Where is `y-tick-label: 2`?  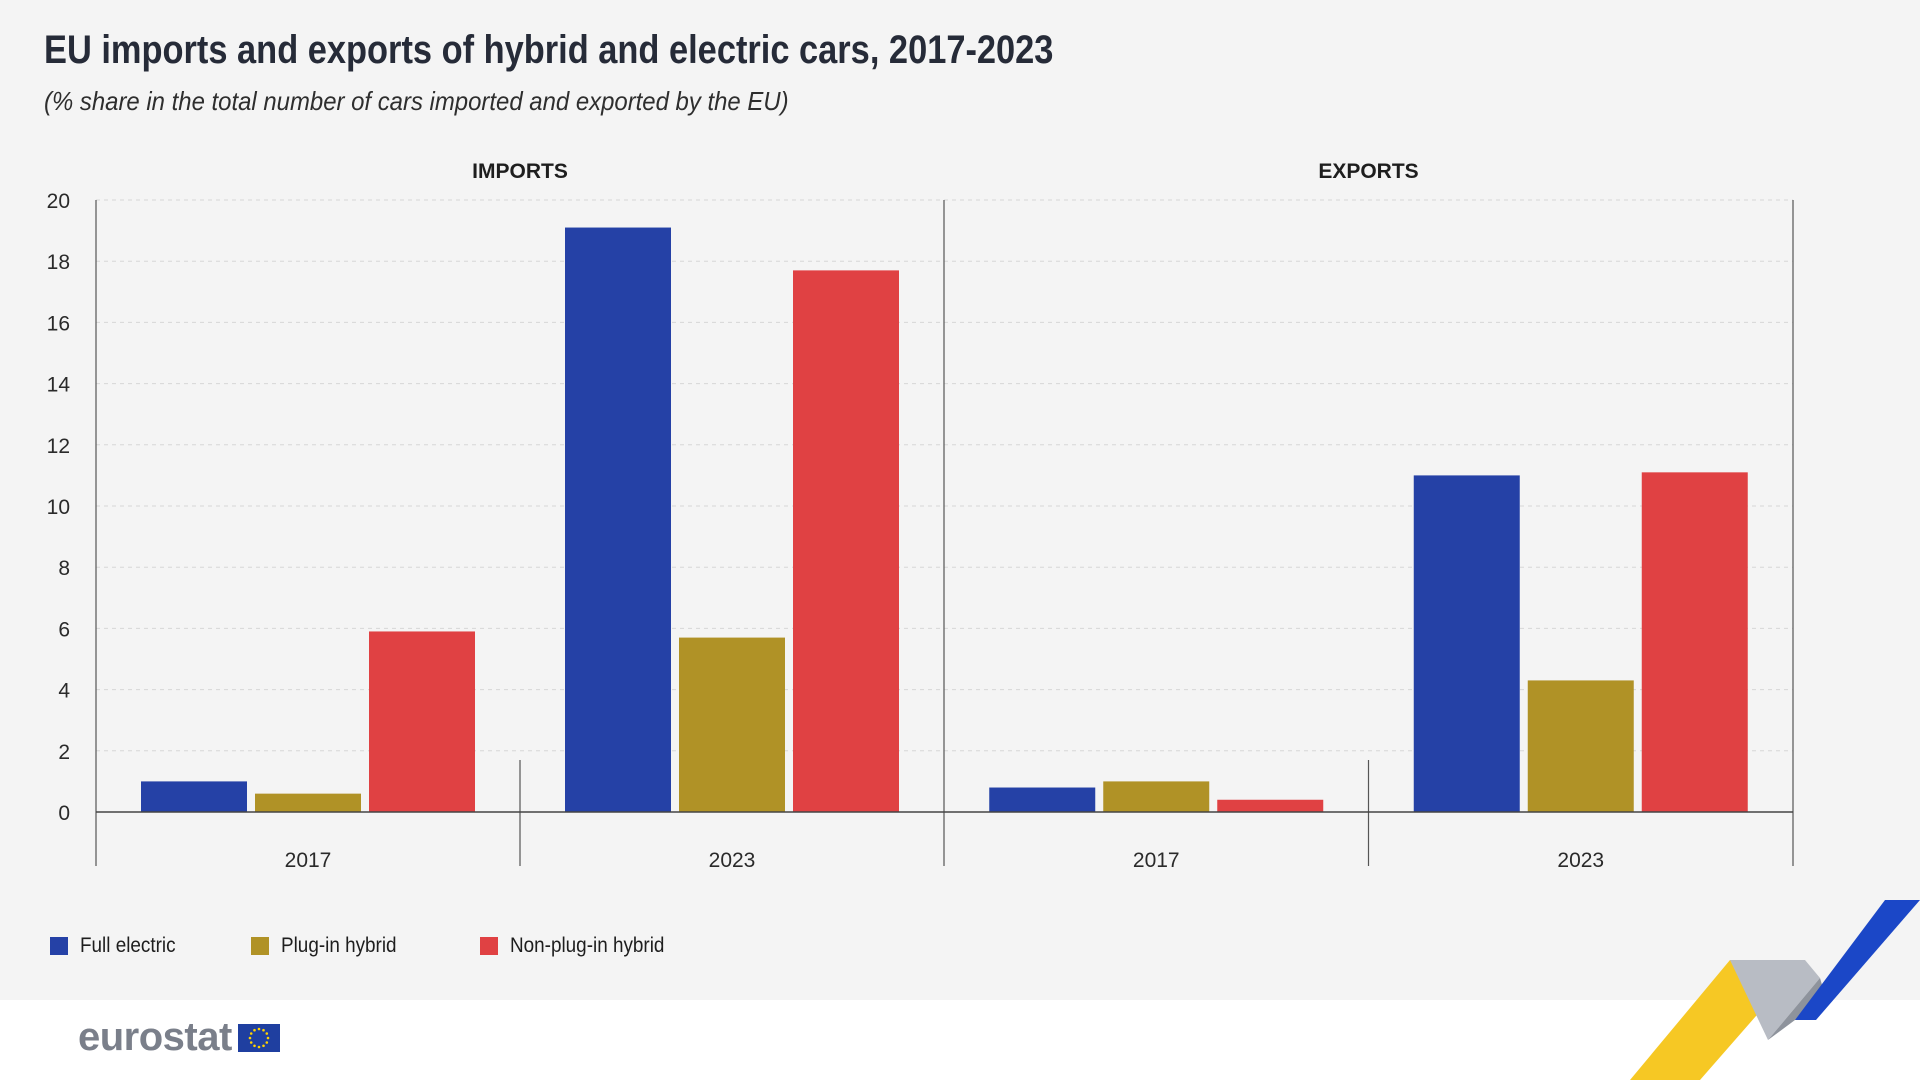
y-tick-label: 2 is located at coordinates (64, 752).